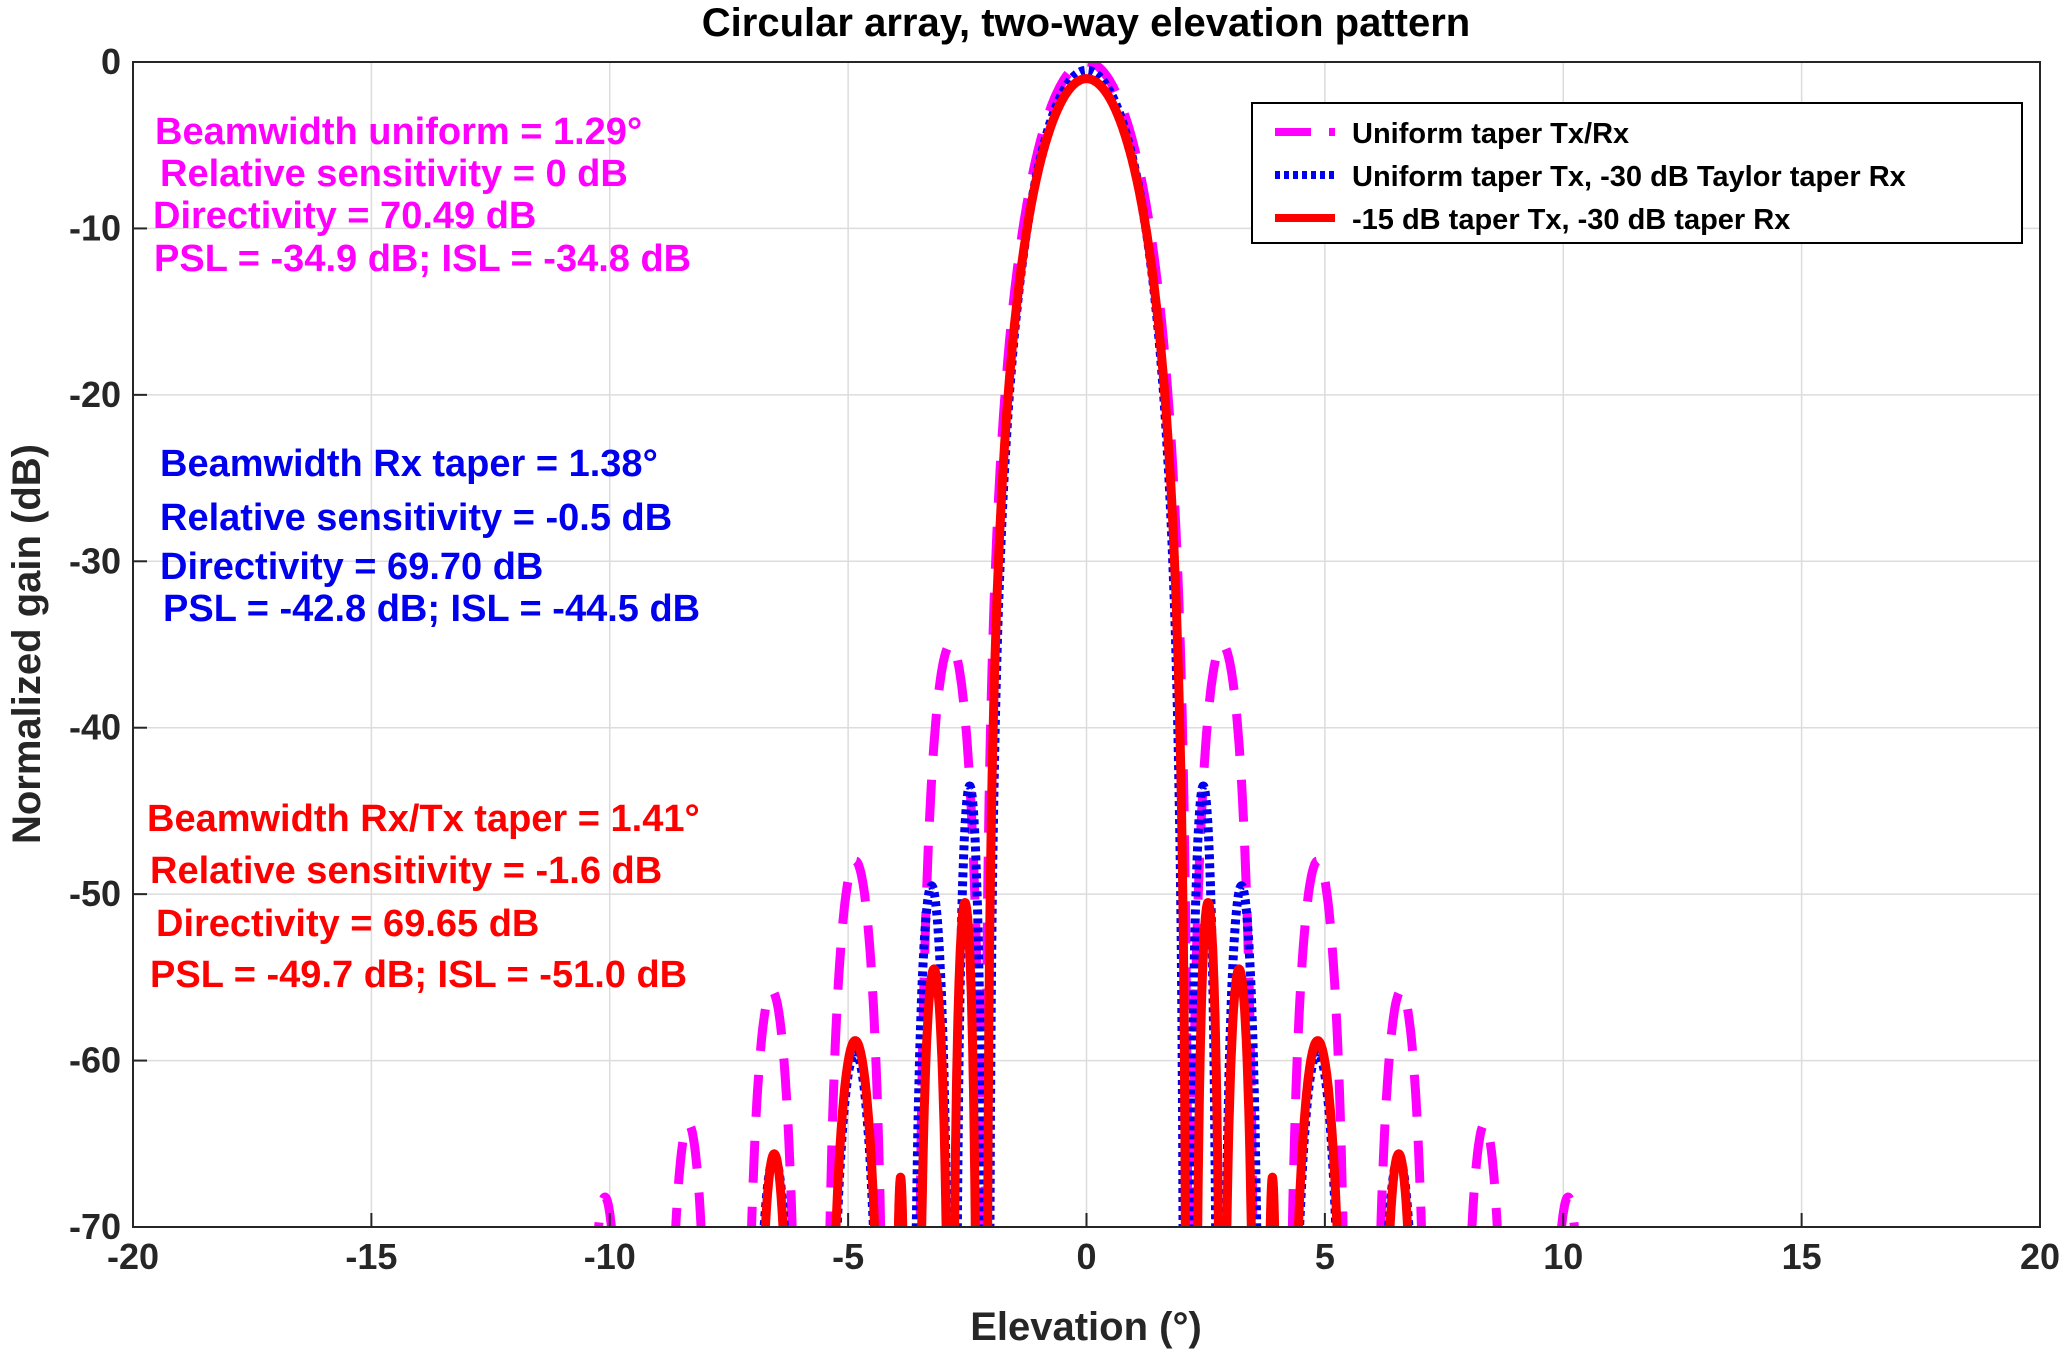 Image resolution: width=2067 pixels, height=1361 pixels. I want to click on annotation-1-line-1: Relative sensitivity = -0.5 dB, so click(416, 518).